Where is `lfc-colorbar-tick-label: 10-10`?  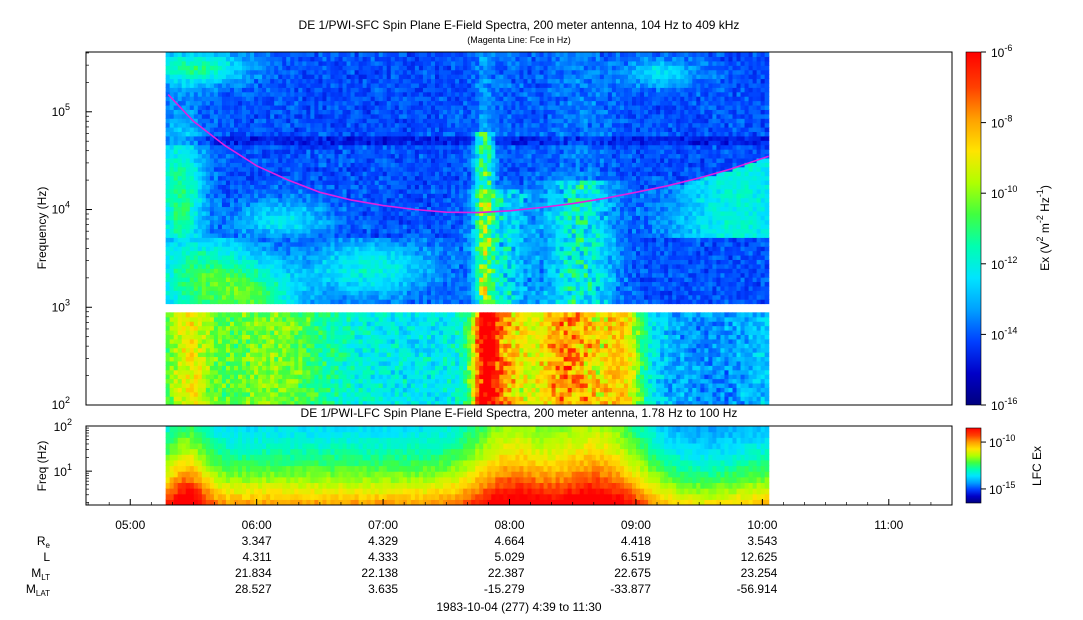 lfc-colorbar-tick-label: 10-10 is located at coordinates (1002, 441).